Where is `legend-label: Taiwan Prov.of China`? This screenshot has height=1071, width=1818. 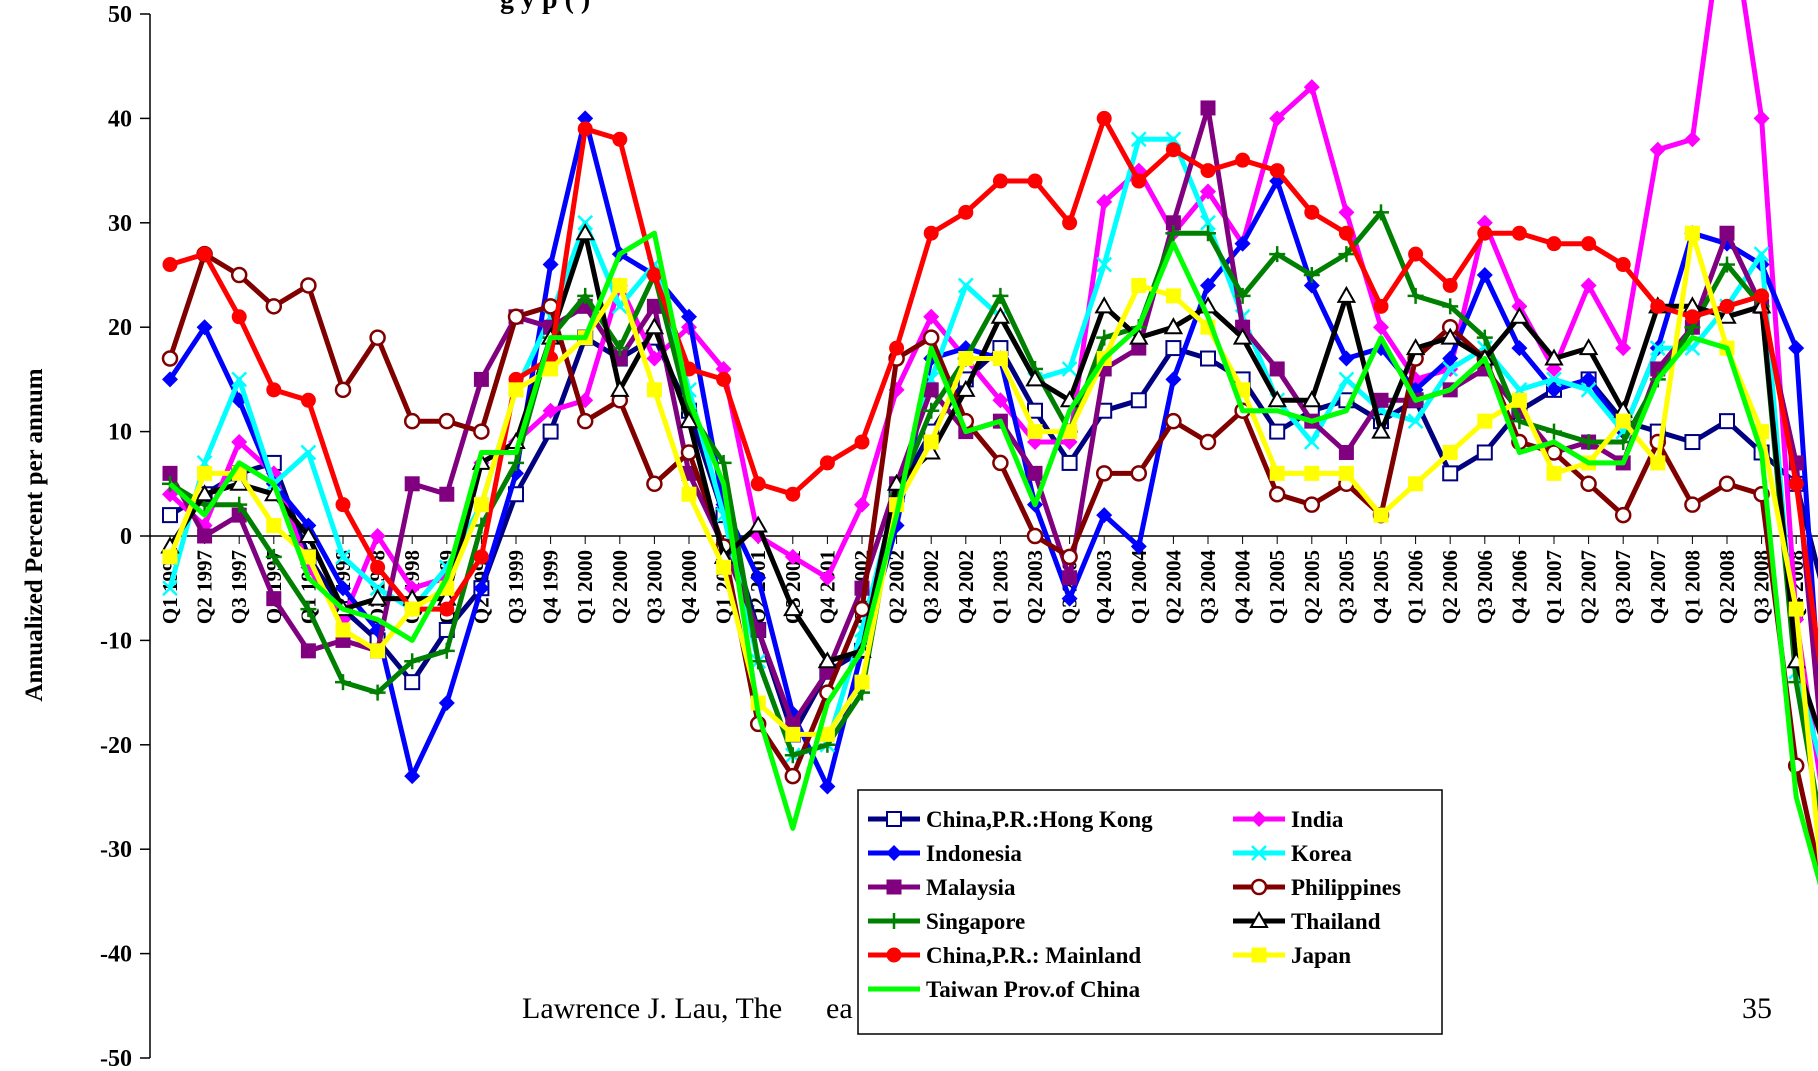
legend-label: Taiwan Prov.of China is located at coordinates (1033, 989).